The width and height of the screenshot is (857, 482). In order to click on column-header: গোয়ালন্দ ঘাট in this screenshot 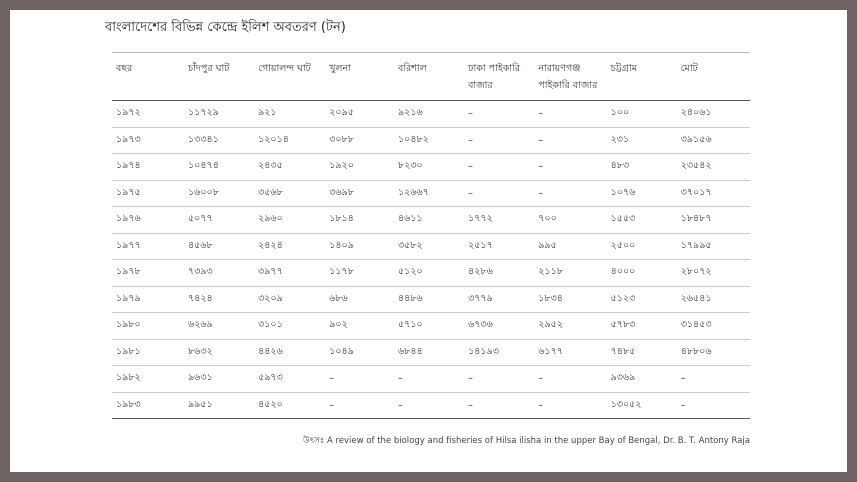, I will do `click(284, 68)`.